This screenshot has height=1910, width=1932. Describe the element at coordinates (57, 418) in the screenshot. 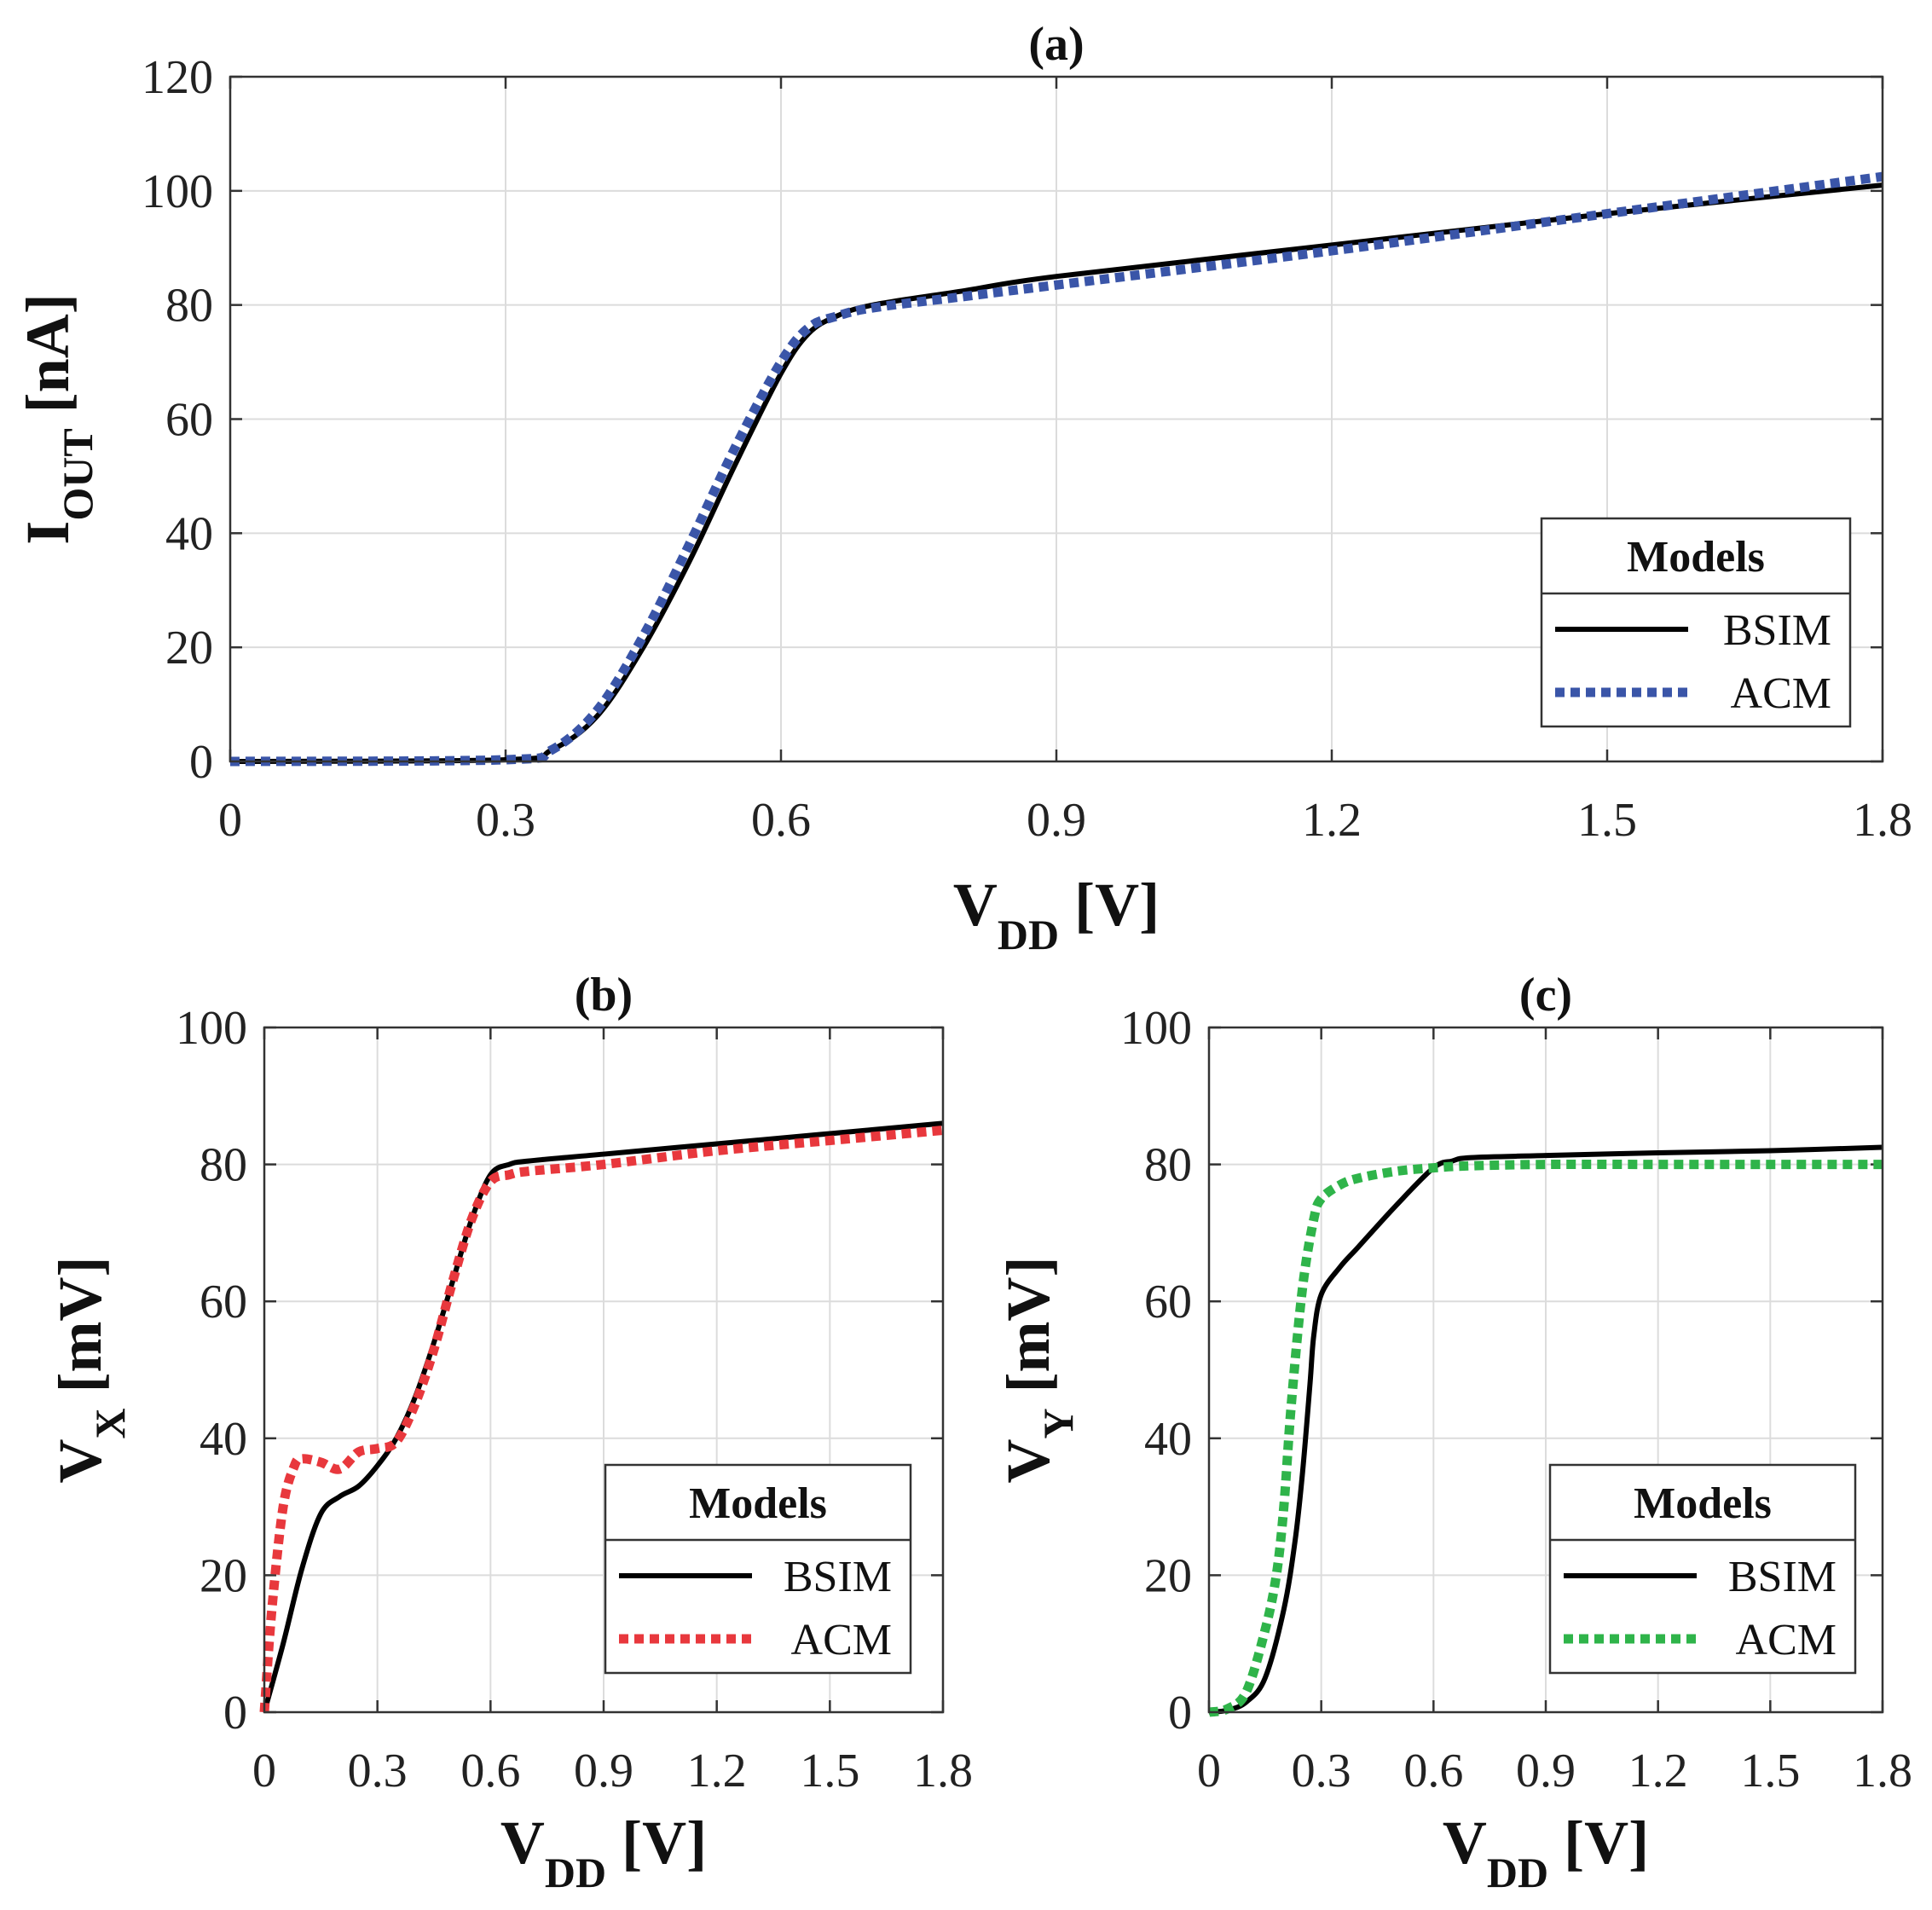

I see `y-axis-label: IOUT [nA]` at that location.